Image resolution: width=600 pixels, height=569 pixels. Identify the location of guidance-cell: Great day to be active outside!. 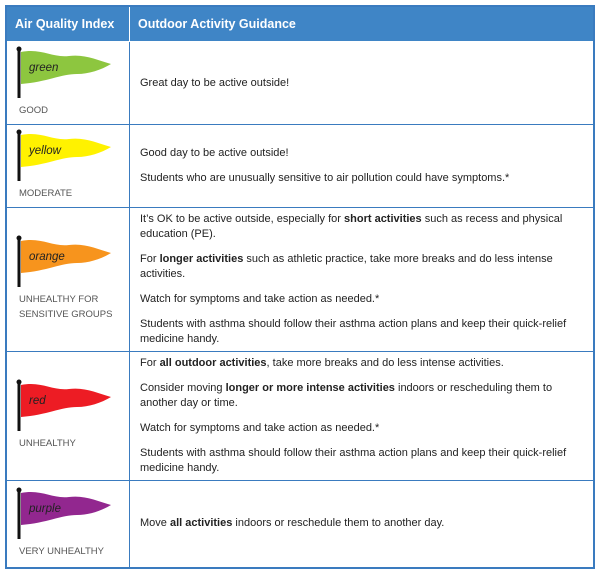
(362, 83).